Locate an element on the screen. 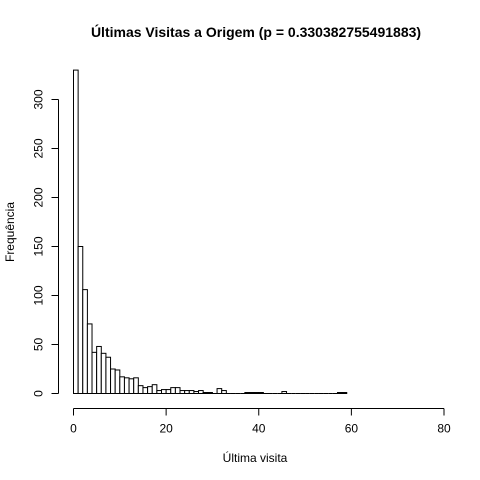 The width and height of the screenshot is (480, 480). x-tick-label: 20 is located at coordinates (166, 429).